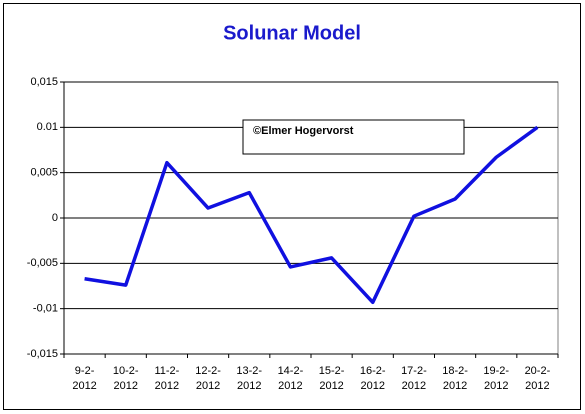 The width and height of the screenshot is (585, 414). Describe the element at coordinates (496, 371) in the screenshot. I see `x-tick-line: 19-2-` at that location.